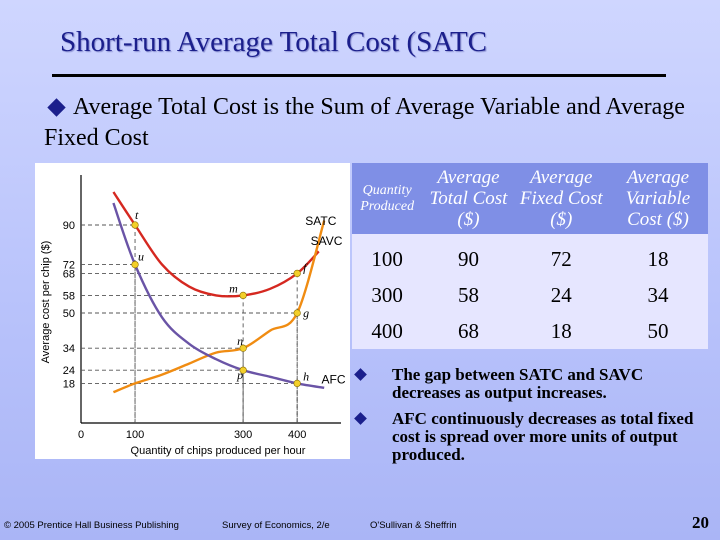  What do you see at coordinates (657, 331) in the screenshot?
I see `table-cell: 50` at bounding box center [657, 331].